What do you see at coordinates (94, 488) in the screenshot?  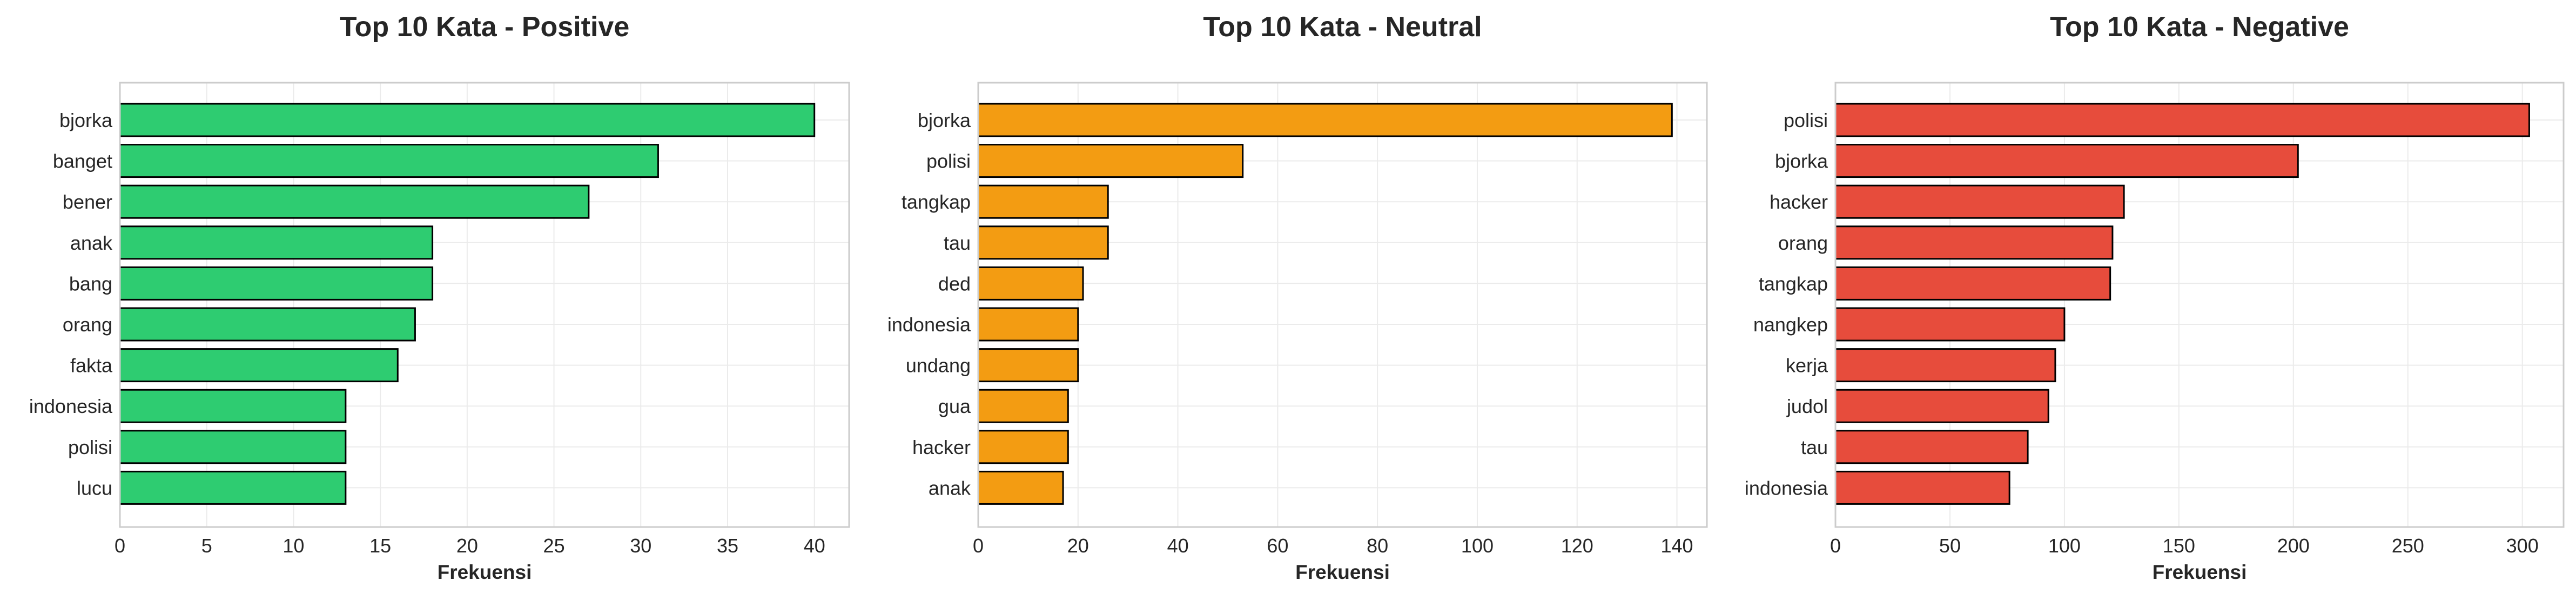 I see `category-label: lucu` at bounding box center [94, 488].